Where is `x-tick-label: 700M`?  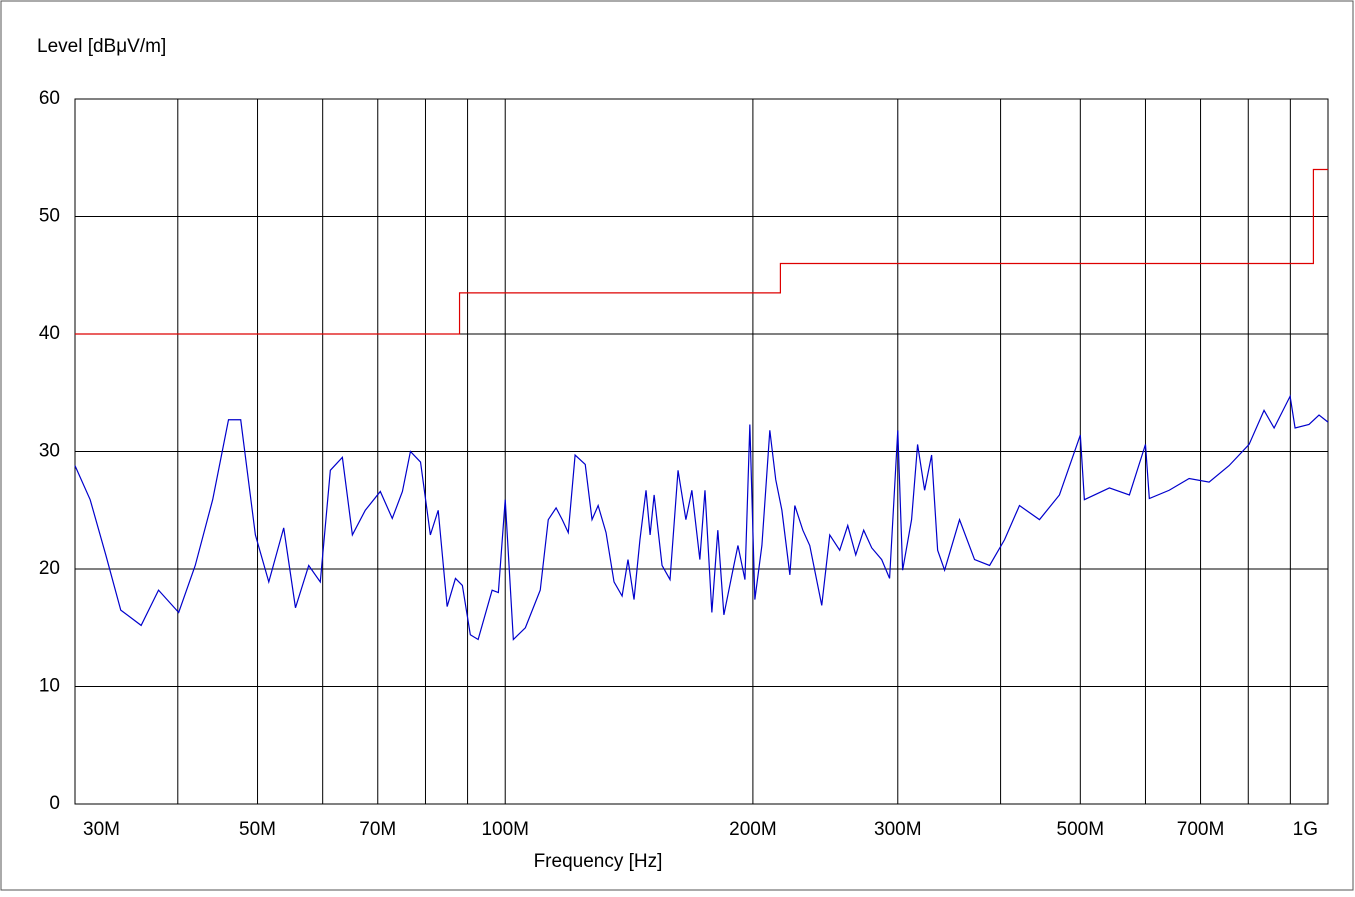 x-tick-label: 700M is located at coordinates (1201, 829).